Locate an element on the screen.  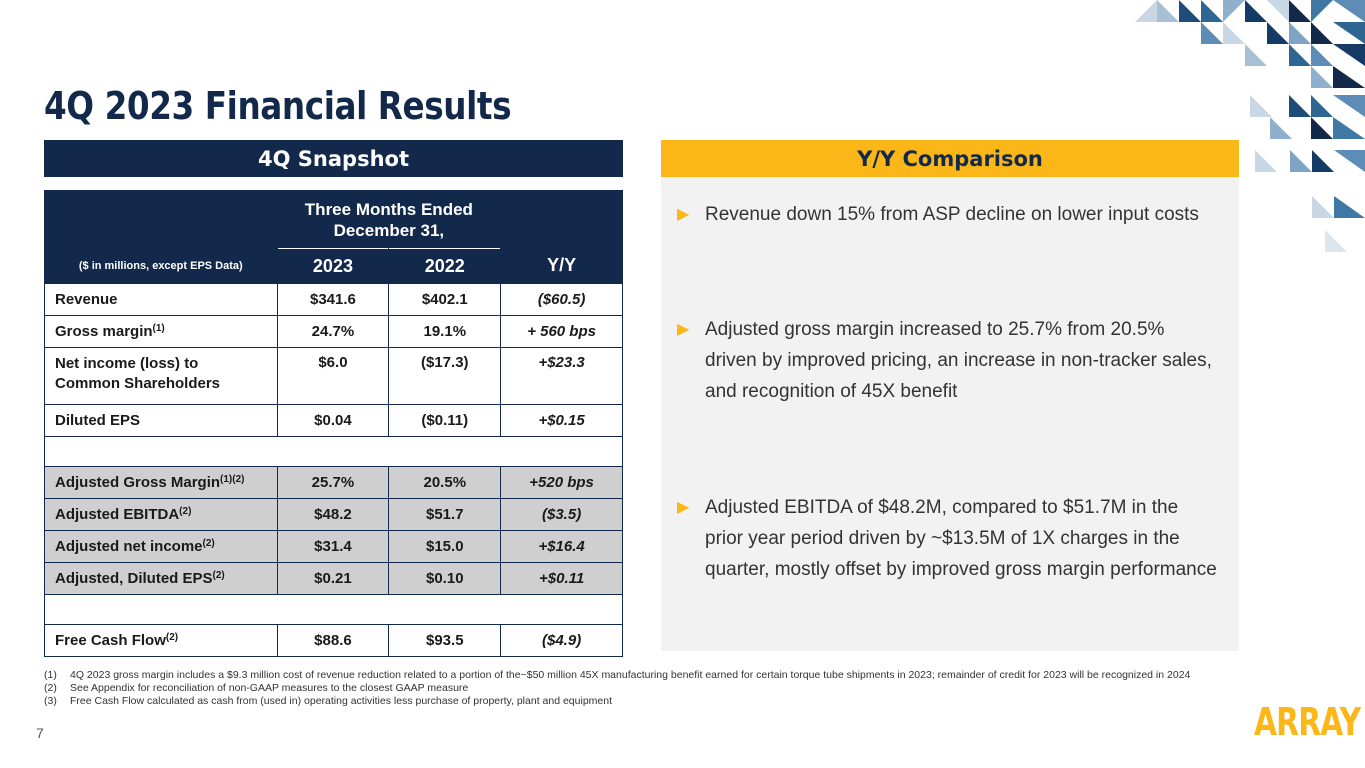
value-2022: $402.1 is located at coordinates (445, 299).